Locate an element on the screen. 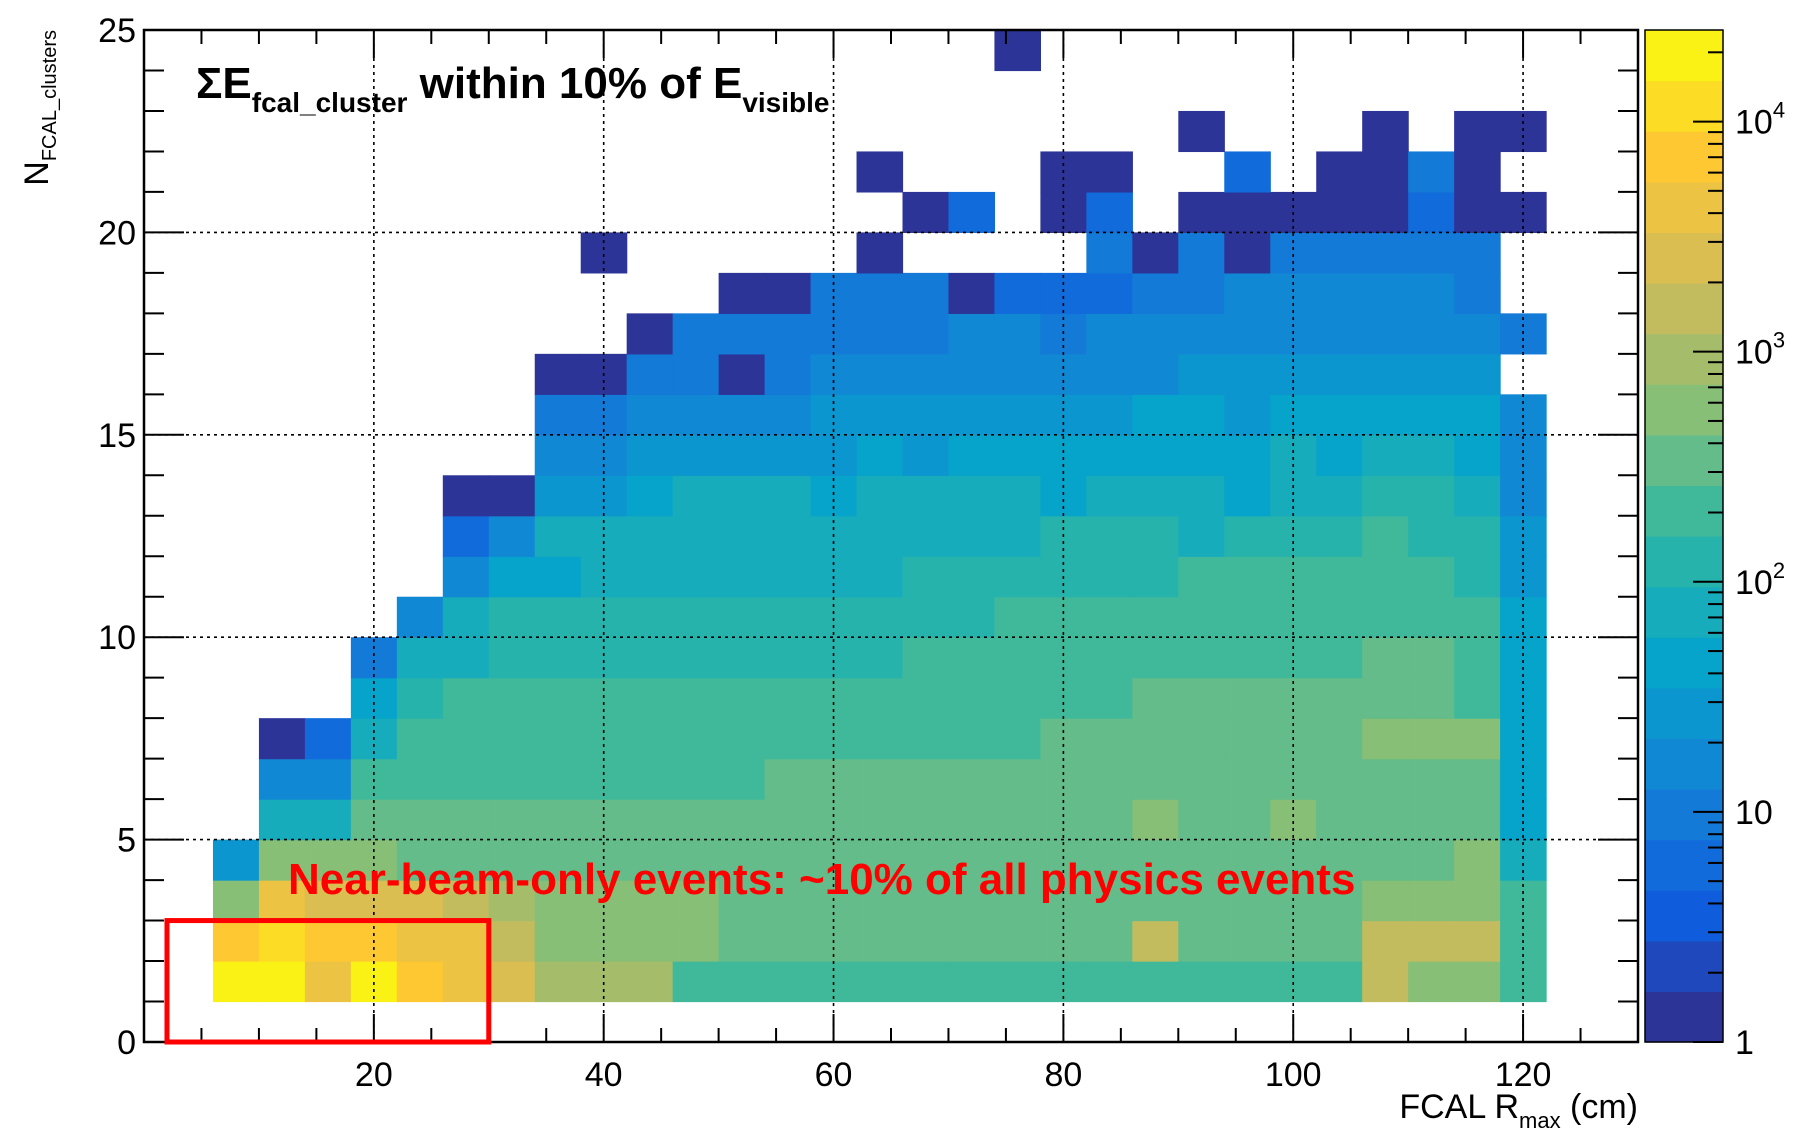 This screenshot has width=1812, height=1137. y-tick-labels: 0 5 10 15 20 25 is located at coordinates (117, 537).